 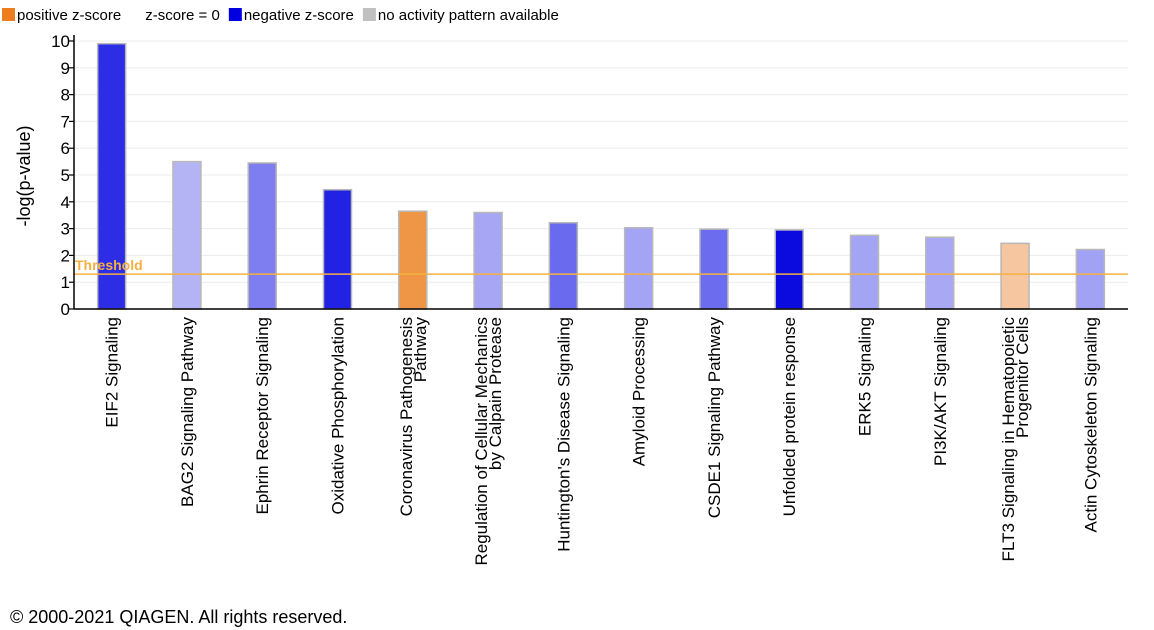 What do you see at coordinates (69, 15) in the screenshot?
I see `legend-label: positive z-score` at bounding box center [69, 15].